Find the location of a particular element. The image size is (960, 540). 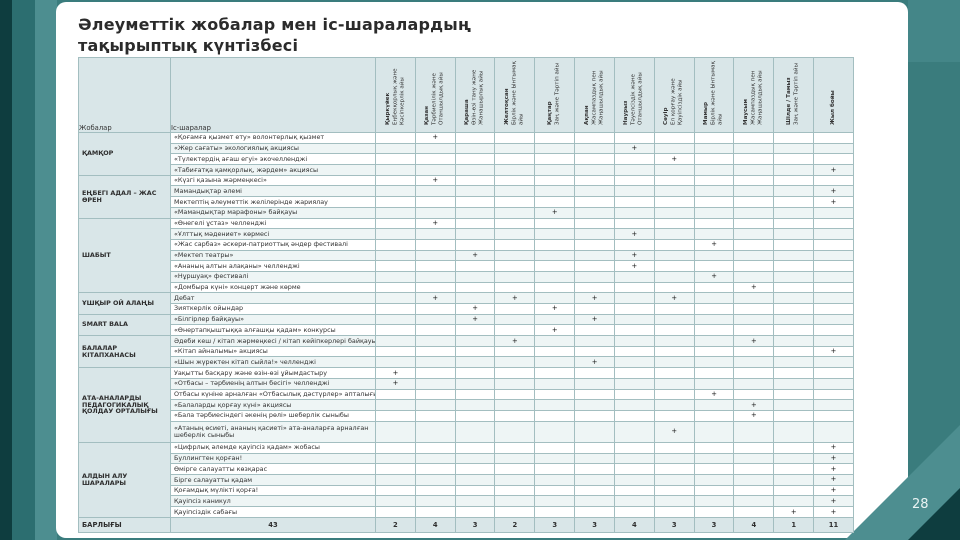

table-row: «Ұлттық мәдениет» көрмесі + is located at coordinates (466, 234).